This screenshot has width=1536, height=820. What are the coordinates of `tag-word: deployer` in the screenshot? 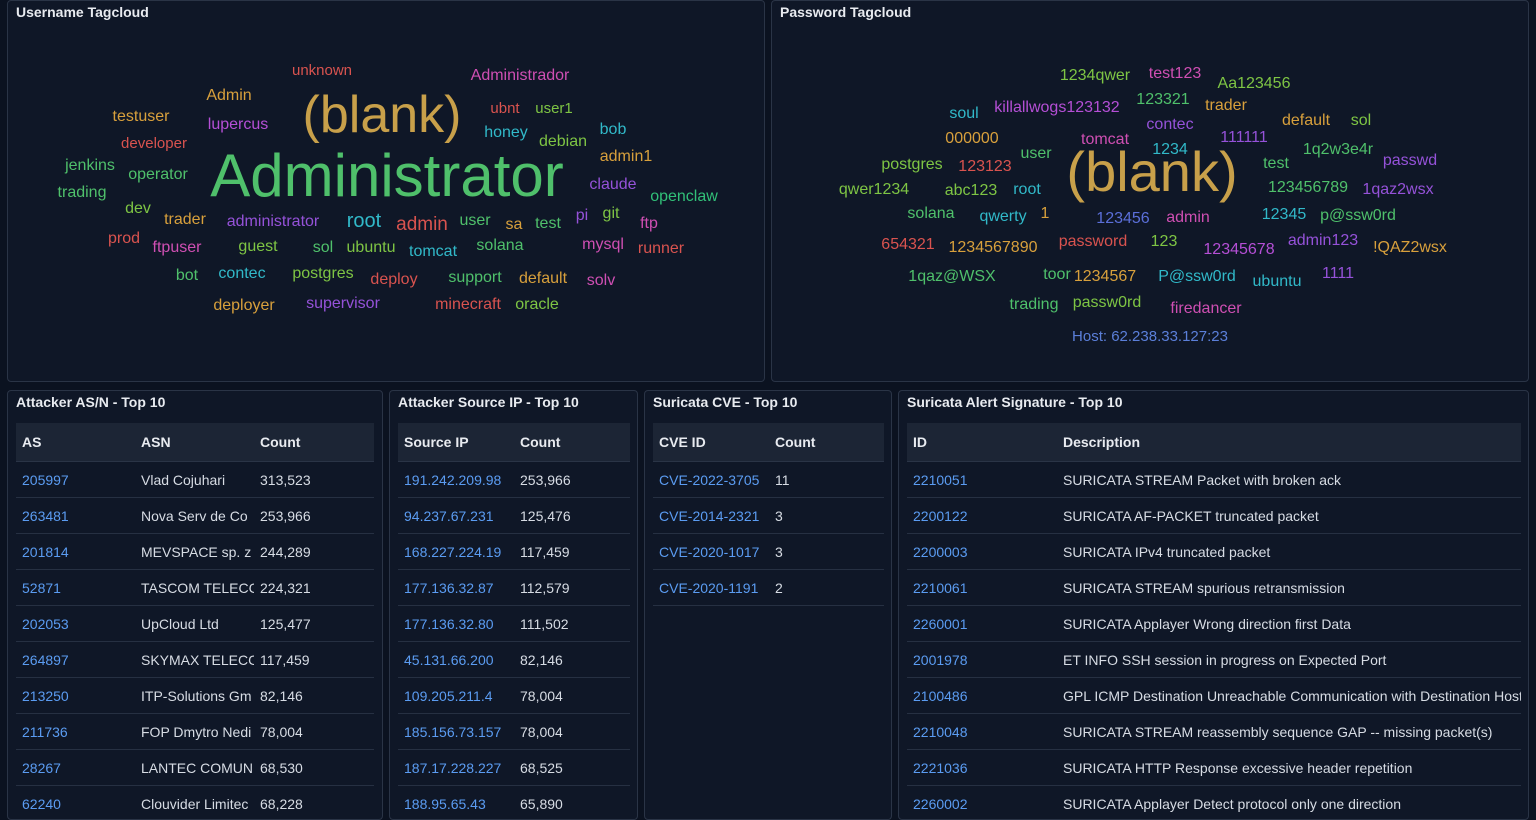 It's located at (243, 306).